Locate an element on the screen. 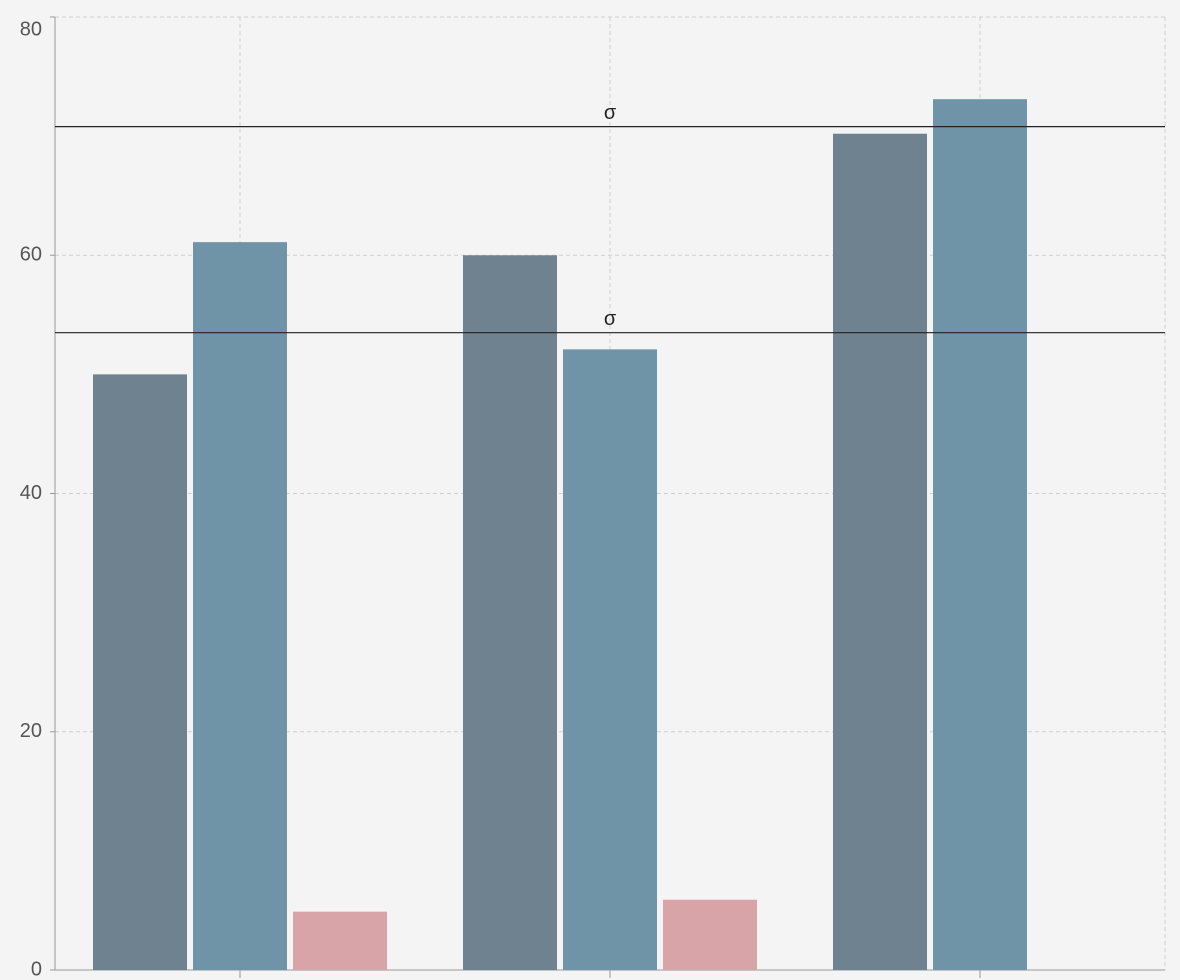 Image resolution: width=1180 pixels, height=980 pixels. y-tick-label: 20 is located at coordinates (31, 731).